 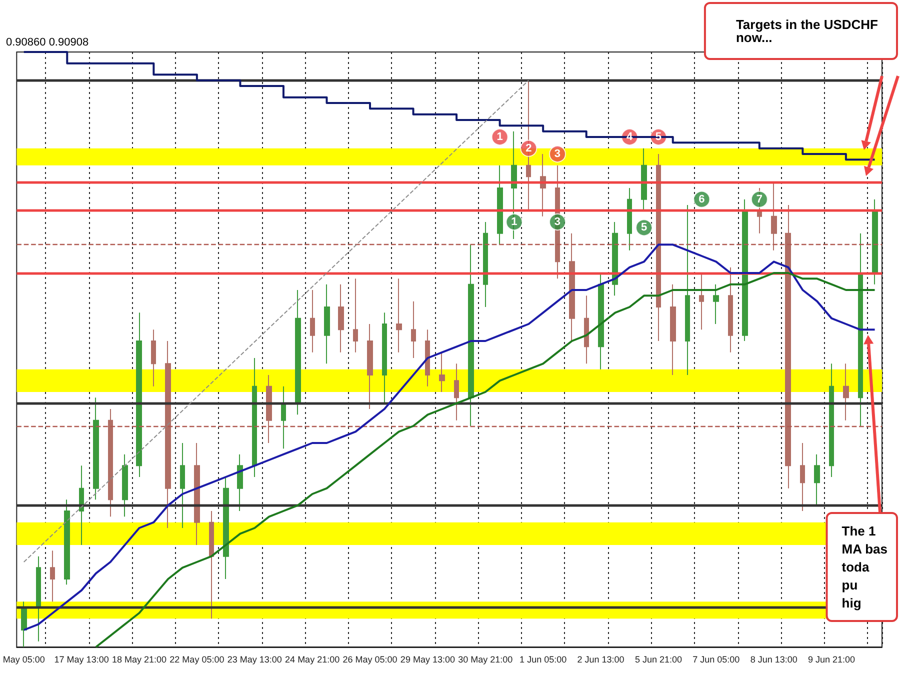 What do you see at coordinates (47, 42) in the screenshot?
I see `text: 0.90860 0.90908` at bounding box center [47, 42].